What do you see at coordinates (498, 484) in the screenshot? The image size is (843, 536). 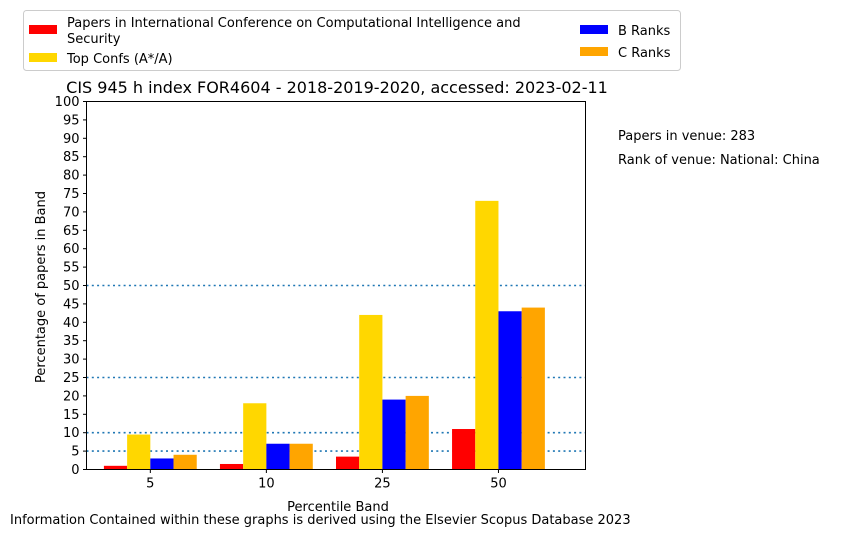 I see `x-tick-label-50: 50` at bounding box center [498, 484].